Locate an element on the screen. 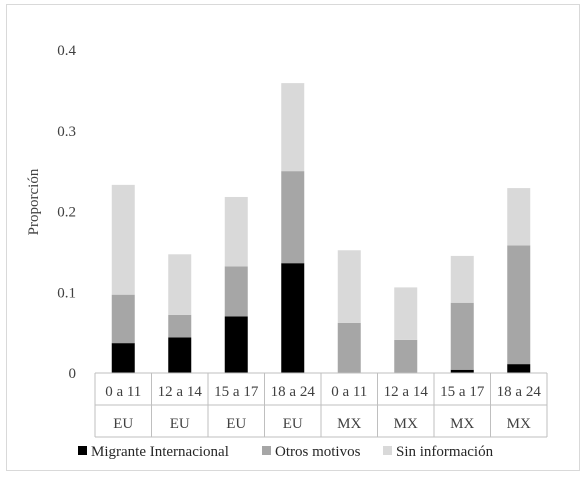 This screenshot has width=588, height=479. y-axis-label: Proporción is located at coordinates (34, 201).